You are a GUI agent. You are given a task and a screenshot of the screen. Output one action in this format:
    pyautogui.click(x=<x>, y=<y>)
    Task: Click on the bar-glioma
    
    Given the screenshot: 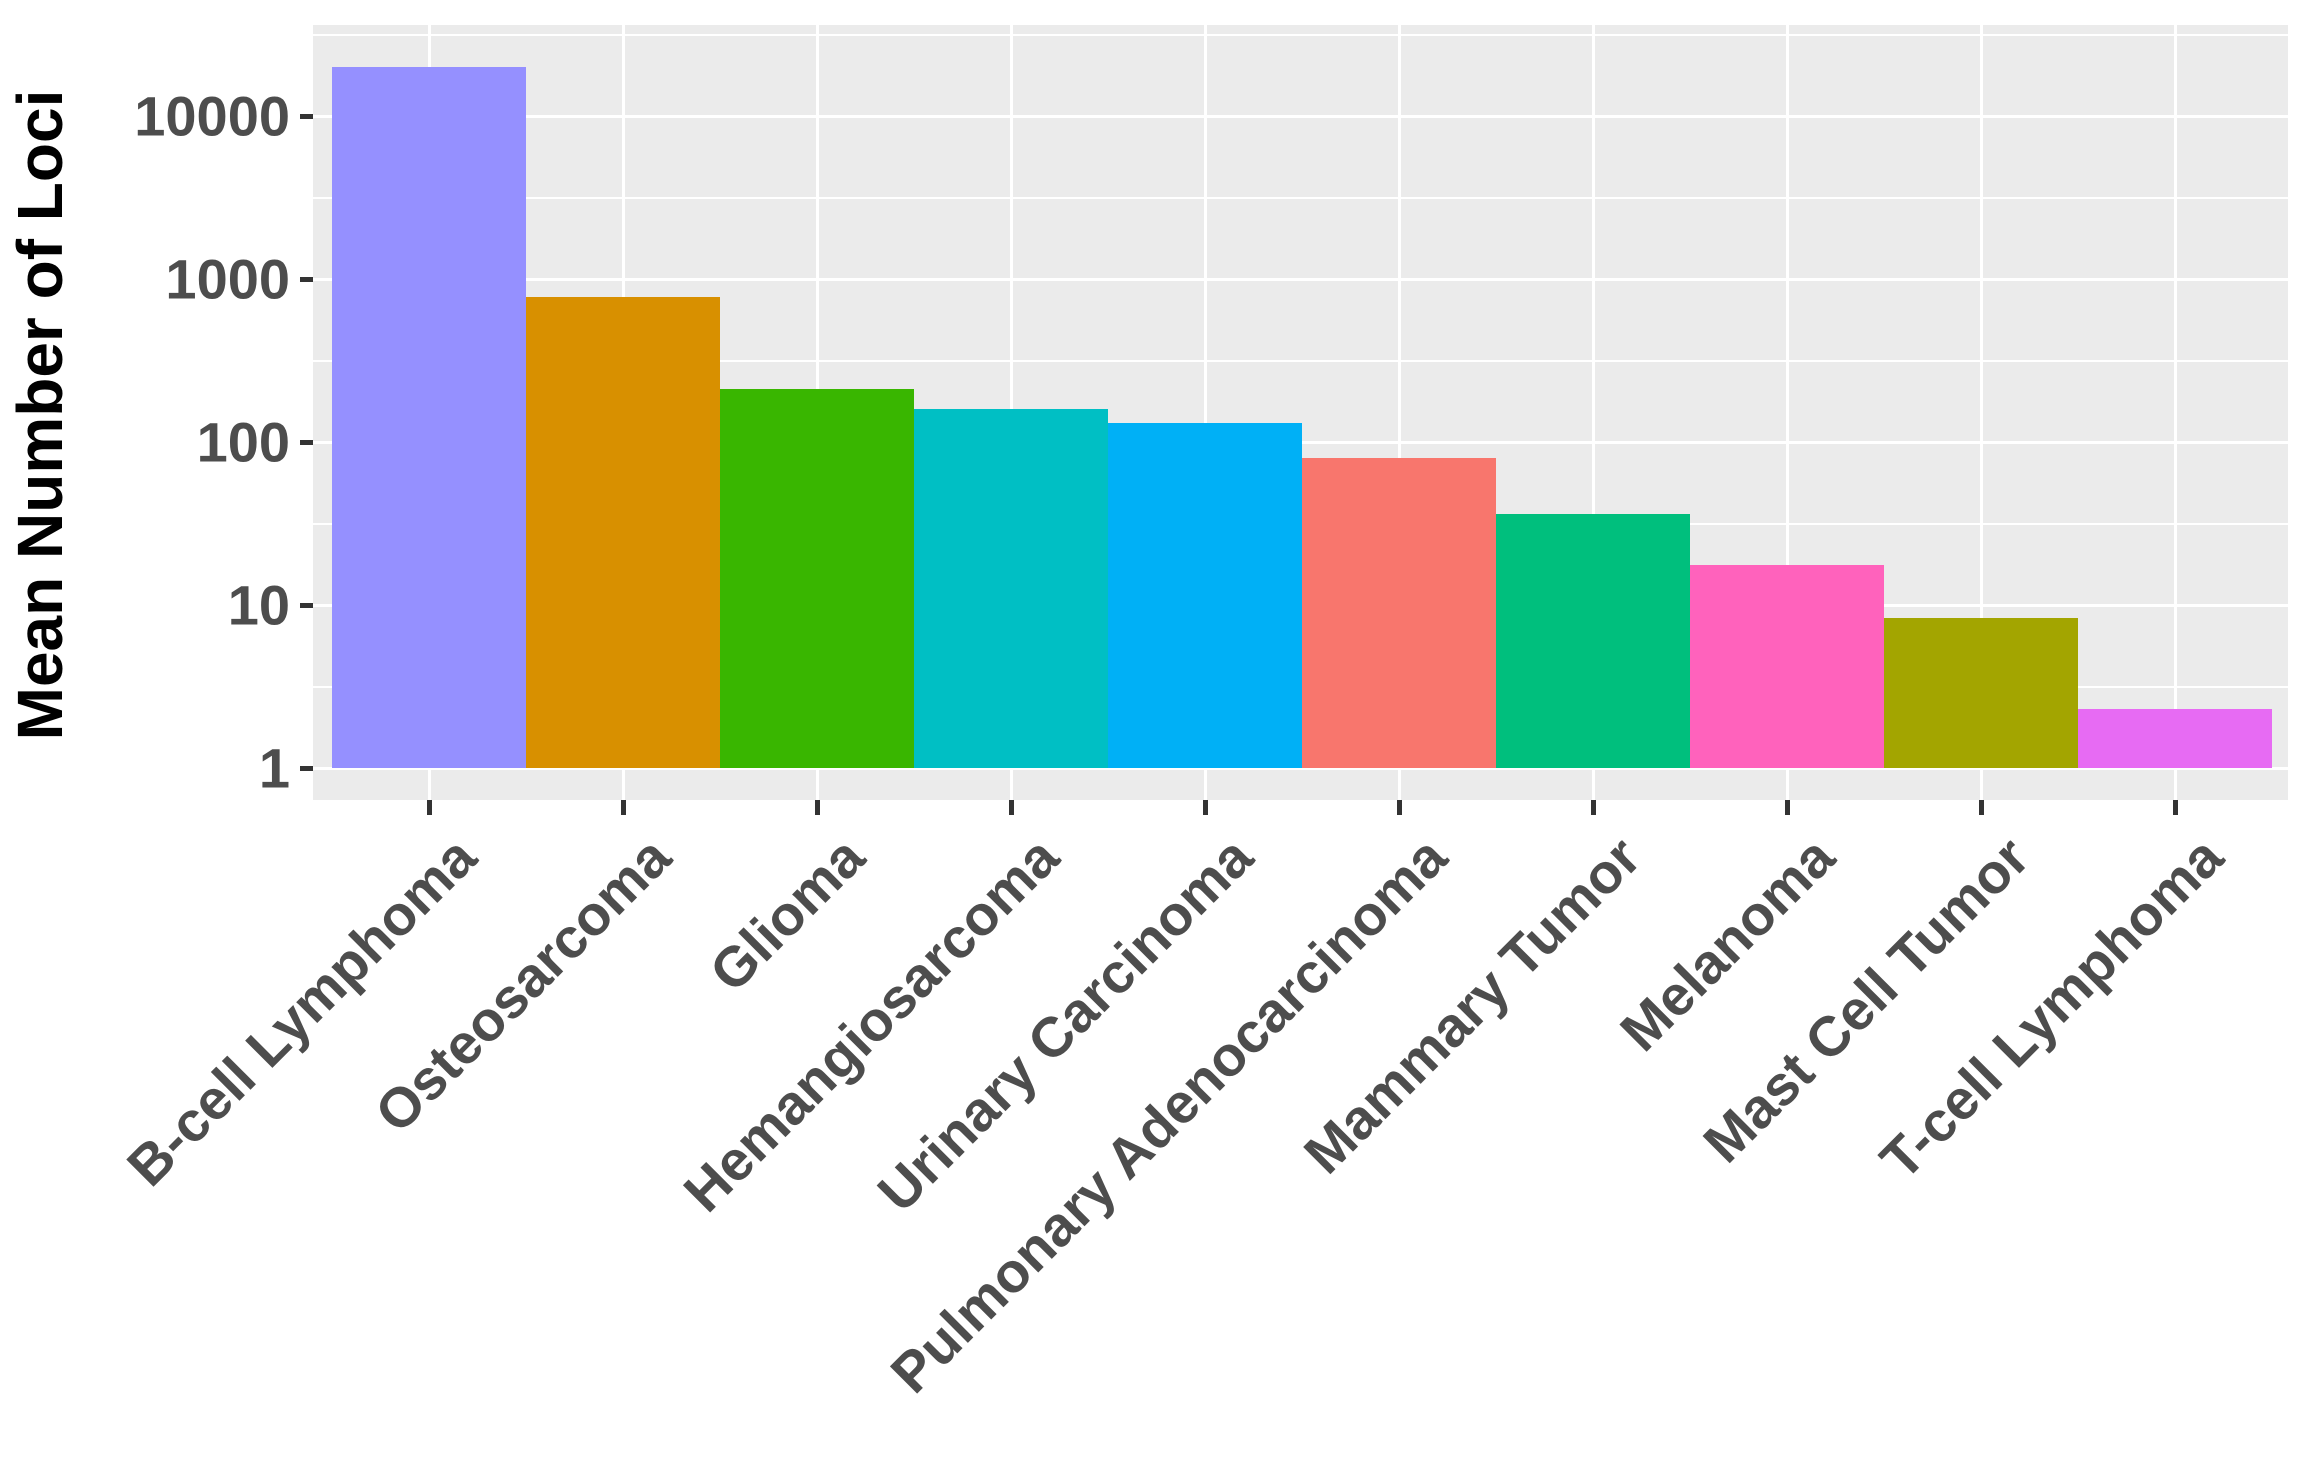 What is the action you would take?
    pyautogui.click(x=817, y=578)
    